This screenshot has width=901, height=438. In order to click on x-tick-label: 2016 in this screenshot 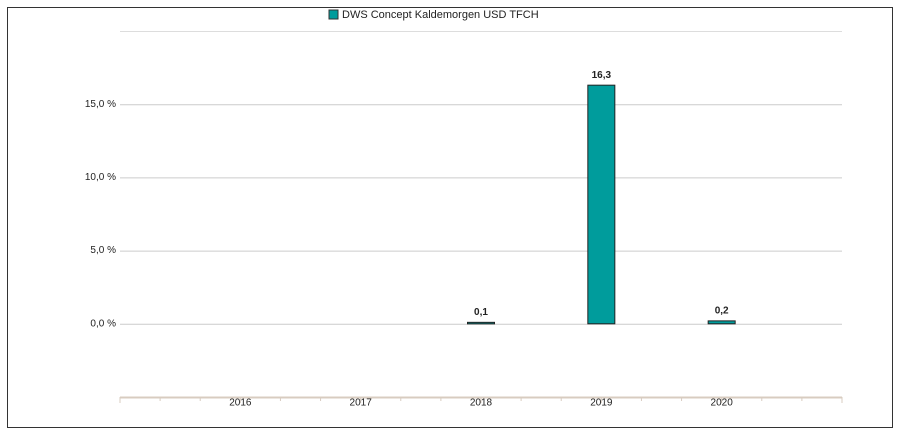, I will do `click(240, 403)`.